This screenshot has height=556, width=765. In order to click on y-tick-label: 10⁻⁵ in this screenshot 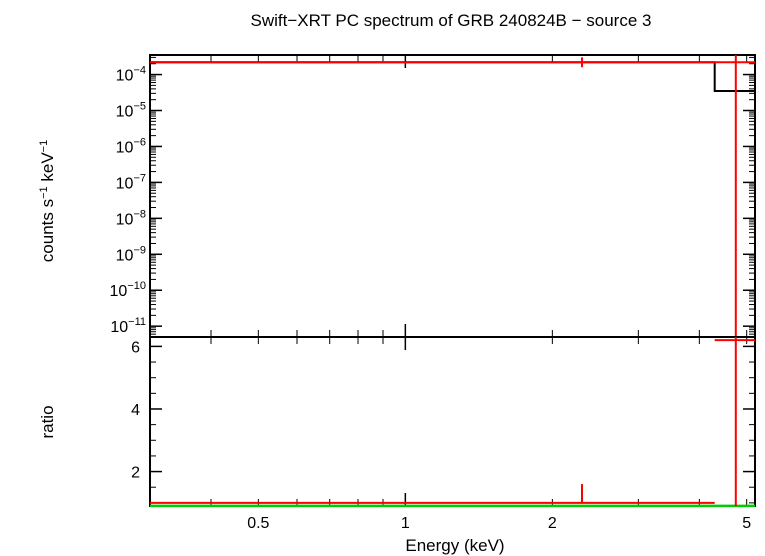, I will do `click(131, 111)`.